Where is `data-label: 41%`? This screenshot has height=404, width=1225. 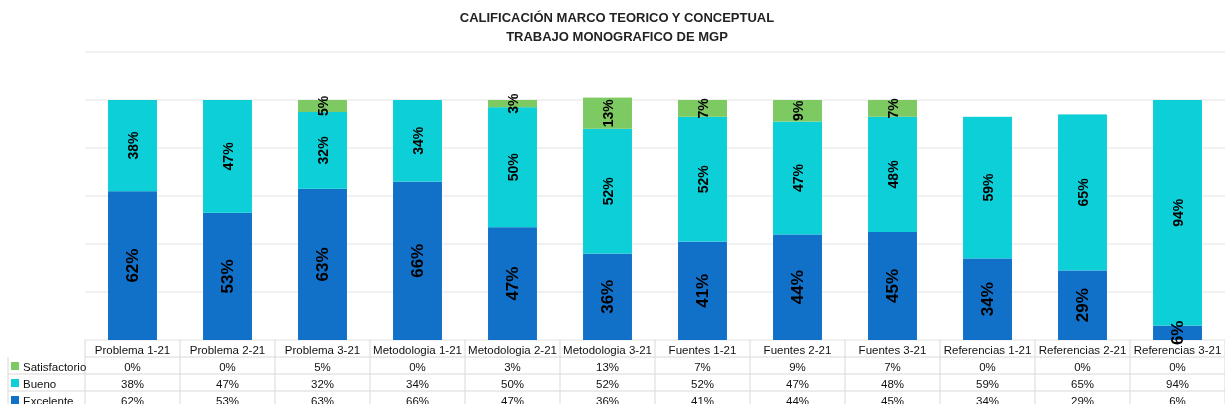 data-label: 41% is located at coordinates (702, 399).